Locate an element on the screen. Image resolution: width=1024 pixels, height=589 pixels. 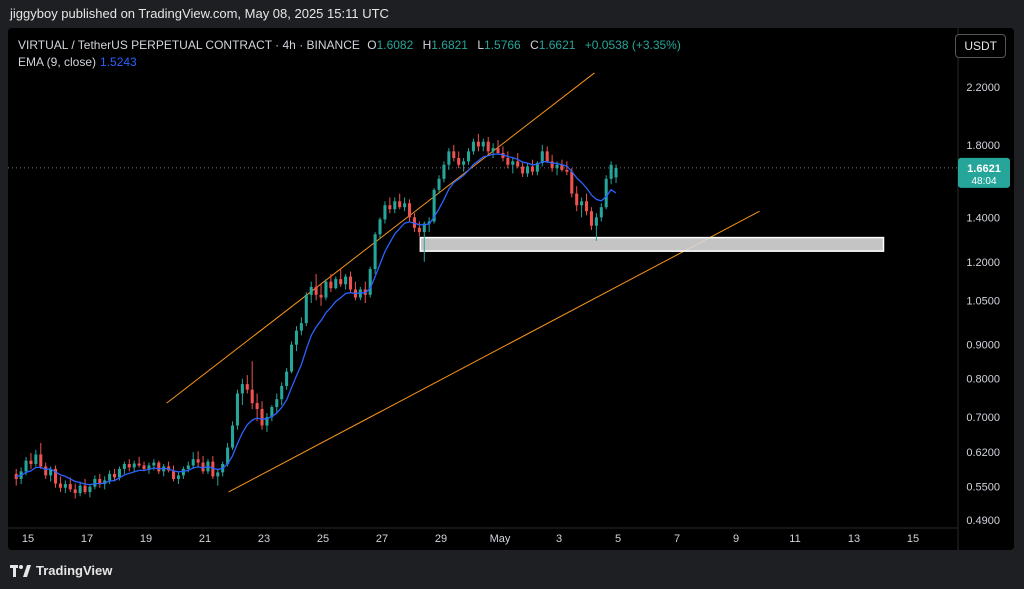
x-tick-label: 13 is located at coordinates (854, 539).